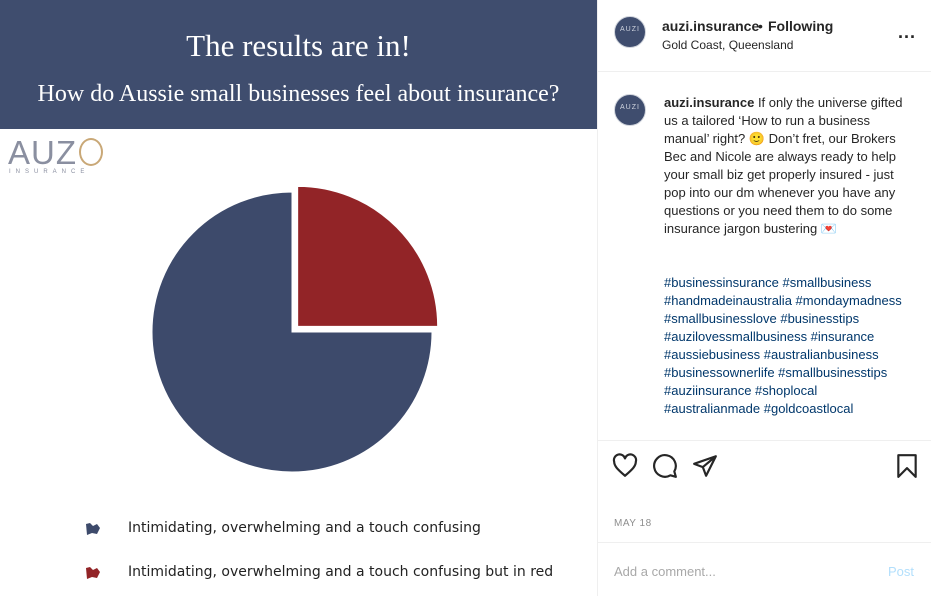 This screenshot has width=931, height=596. Describe the element at coordinates (709, 102) in the screenshot. I see `caption-username-link: auzi.insurance` at that location.